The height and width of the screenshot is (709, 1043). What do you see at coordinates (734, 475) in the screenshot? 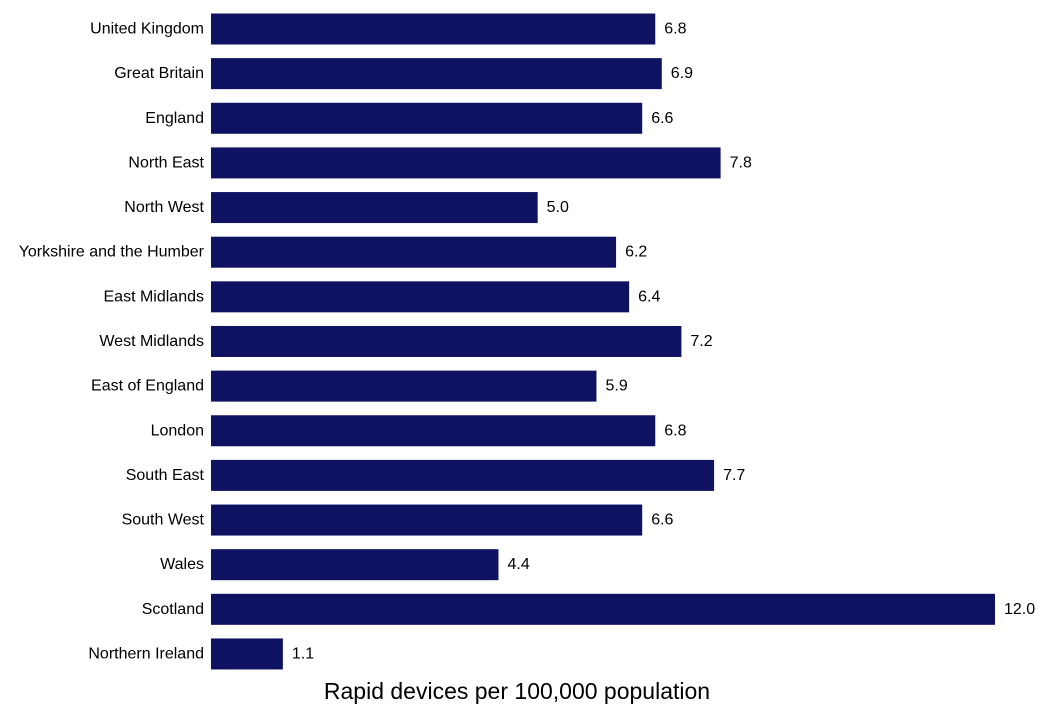
I see `value-label: 7.7` at bounding box center [734, 475].